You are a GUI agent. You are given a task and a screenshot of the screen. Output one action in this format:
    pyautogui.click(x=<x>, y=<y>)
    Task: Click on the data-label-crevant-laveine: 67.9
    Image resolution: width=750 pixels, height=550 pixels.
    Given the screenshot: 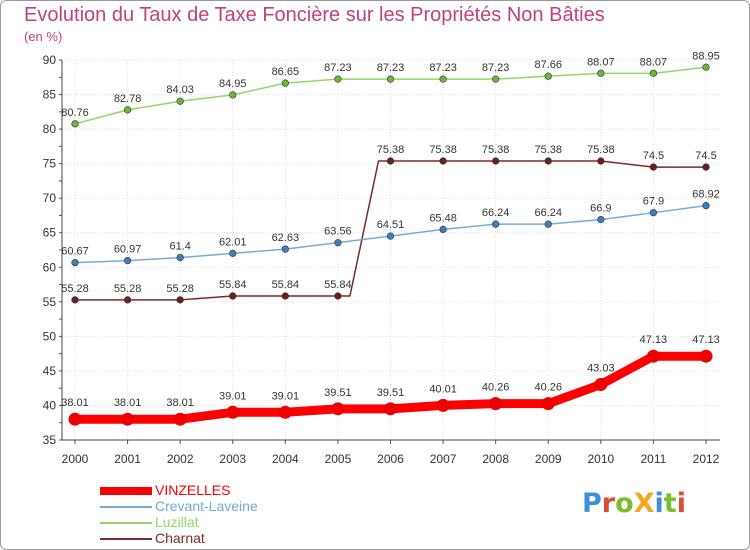 What is the action you would take?
    pyautogui.click(x=653, y=202)
    